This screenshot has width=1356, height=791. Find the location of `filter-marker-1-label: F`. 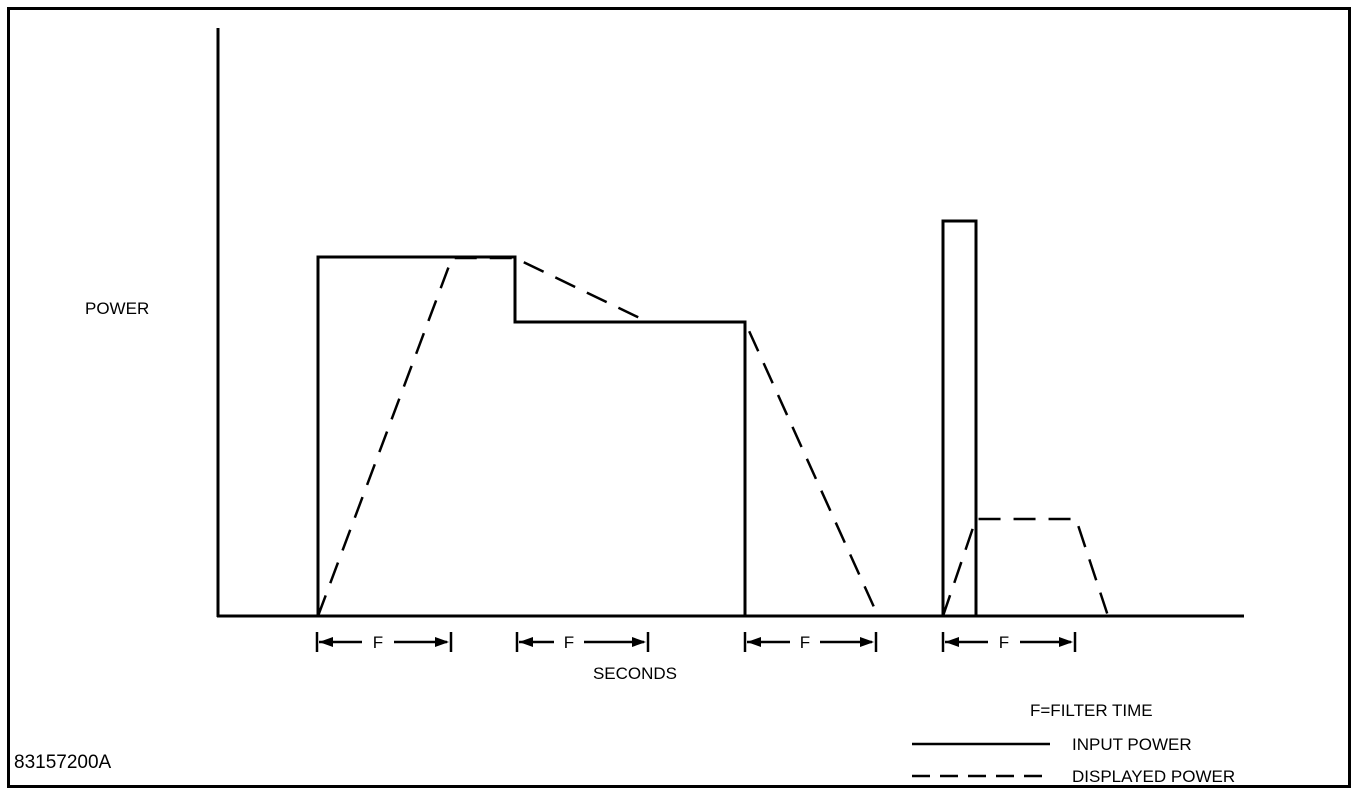

filter-marker-1-label: F is located at coordinates (378, 642).